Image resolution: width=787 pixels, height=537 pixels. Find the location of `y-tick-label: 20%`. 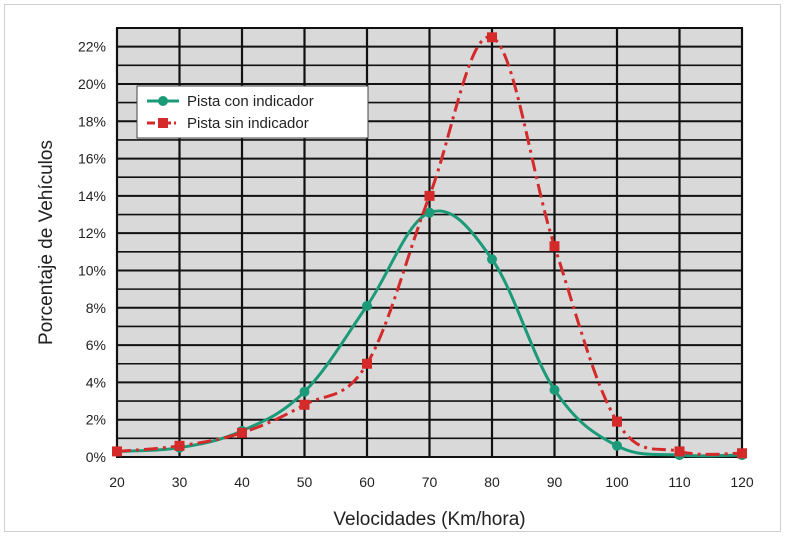

y-tick-label: 20% is located at coordinates (92, 84).